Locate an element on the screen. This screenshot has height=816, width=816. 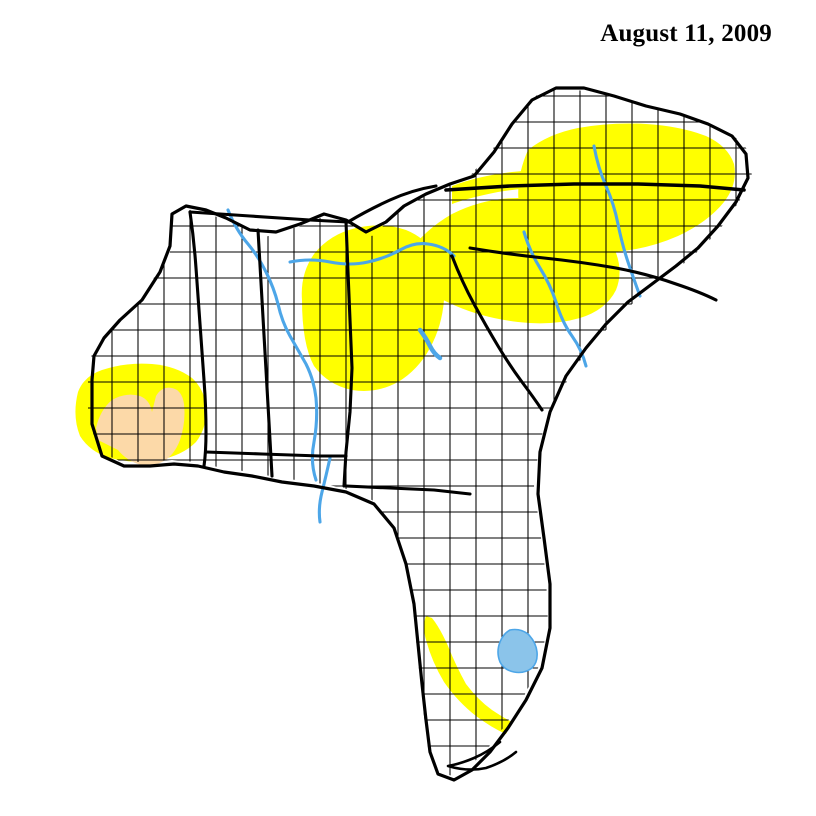
drought-area-d1-louisiana-core is located at coordinates (140, 426).